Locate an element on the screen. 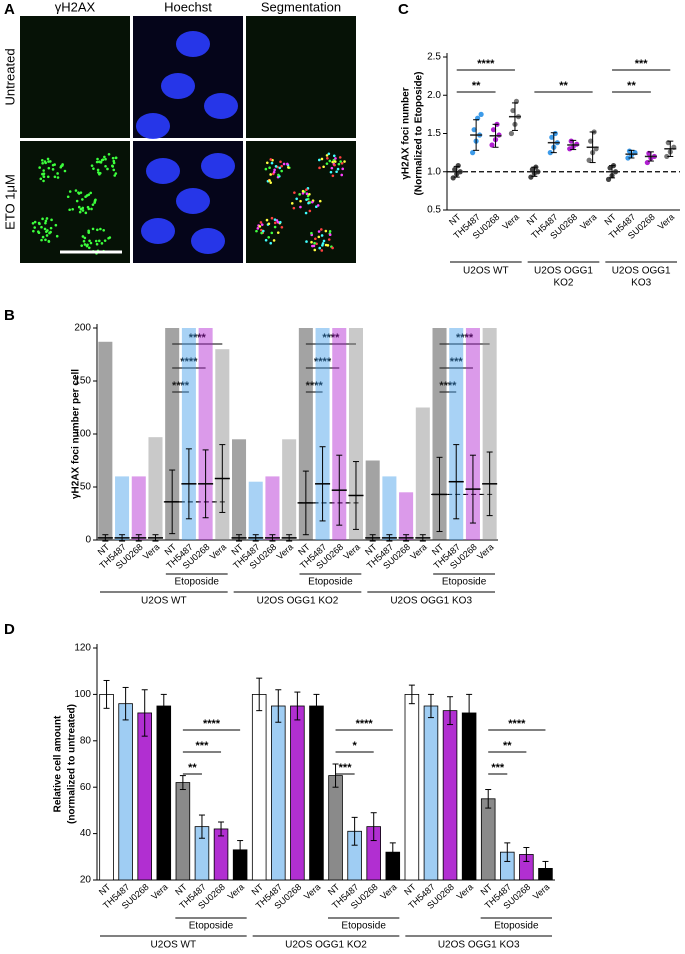  y-tick-label: 60 is located at coordinates (86, 787).